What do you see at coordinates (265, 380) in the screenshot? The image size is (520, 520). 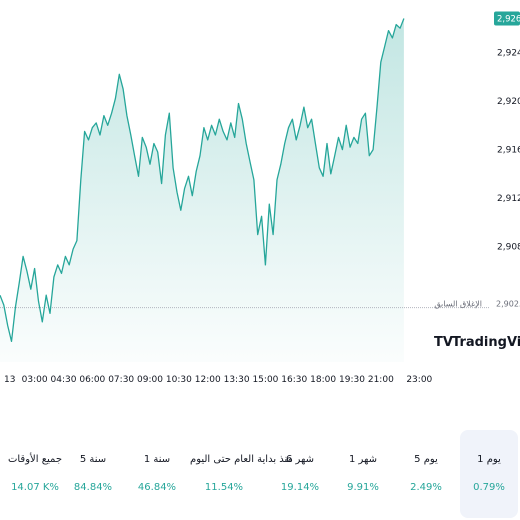 I see `x-tick-label: 15:00` at bounding box center [265, 380].